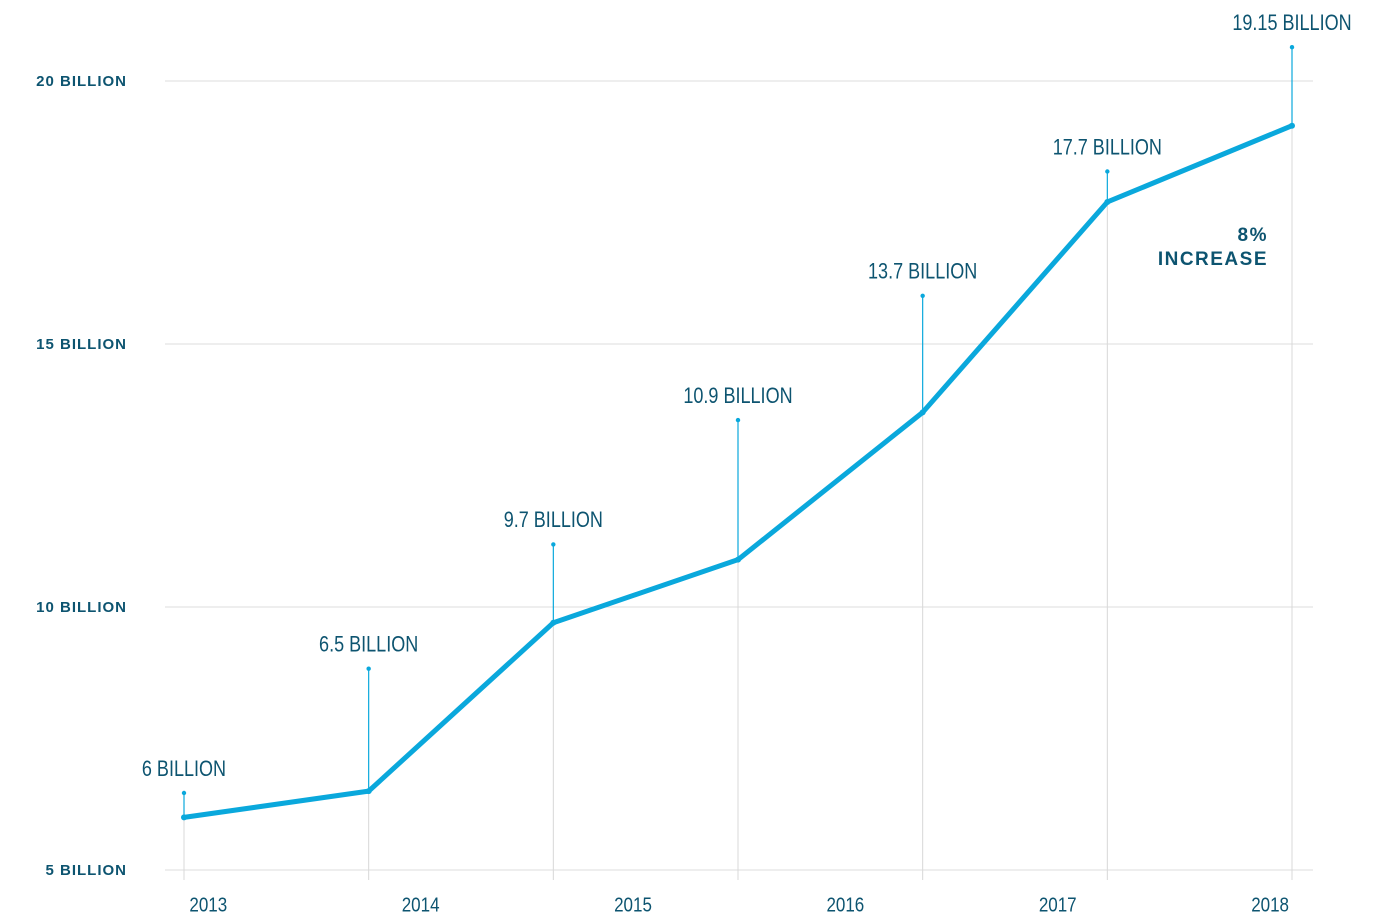  I want to click on value-label: 9.7 BILLION, so click(553, 521).